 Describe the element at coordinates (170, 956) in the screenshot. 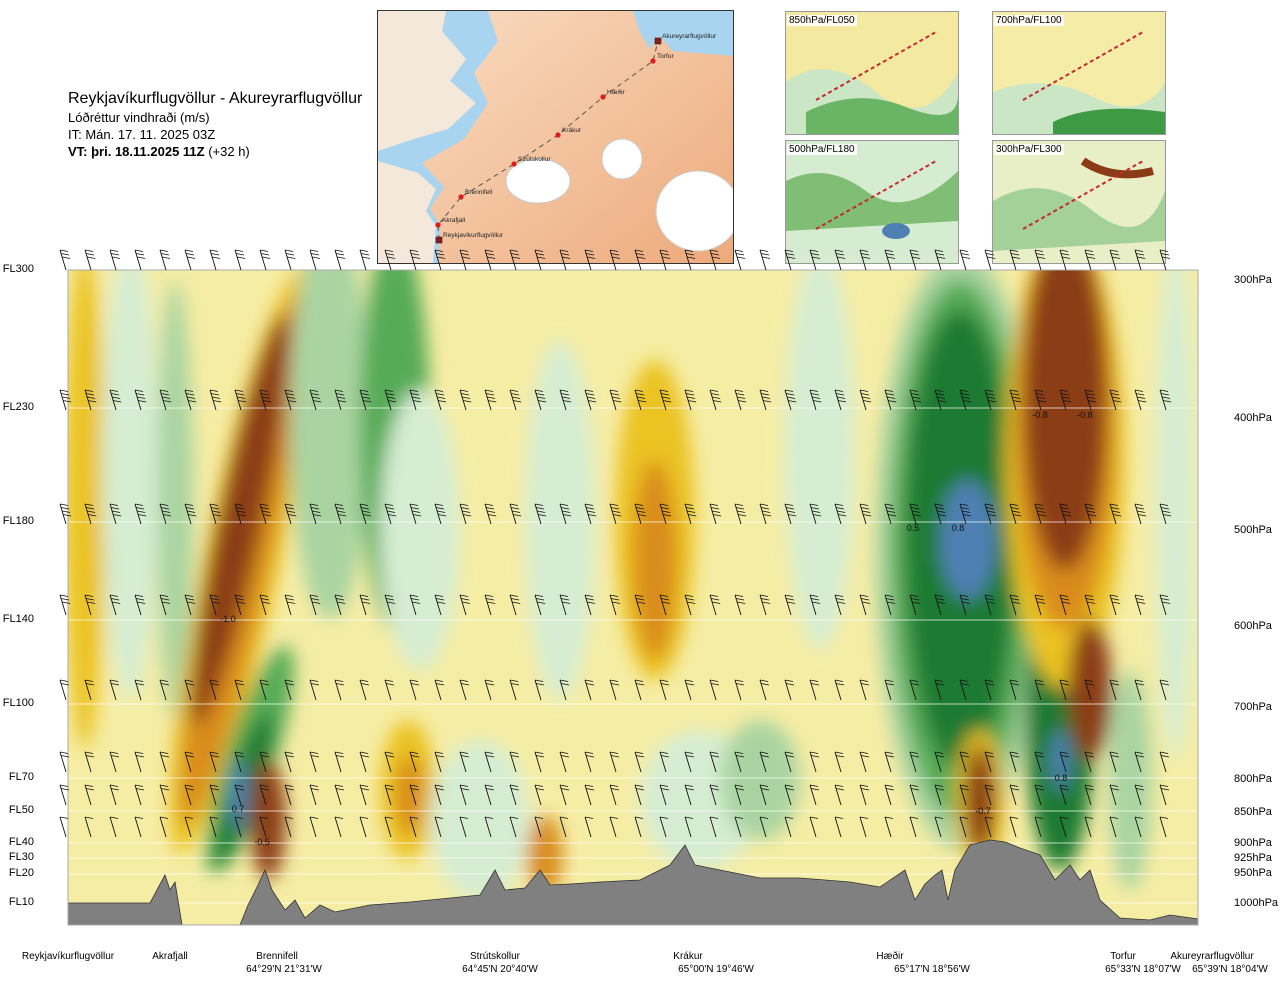

I see `waypoint-akrafjall: Akrafjall` at that location.